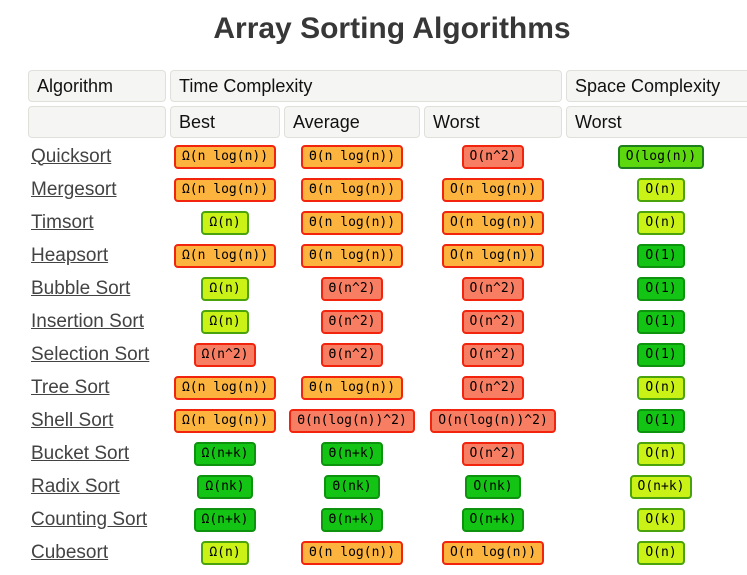 The image size is (747, 575). Describe the element at coordinates (70, 255) in the screenshot. I see `algorithm-link: Heapsort` at that location.